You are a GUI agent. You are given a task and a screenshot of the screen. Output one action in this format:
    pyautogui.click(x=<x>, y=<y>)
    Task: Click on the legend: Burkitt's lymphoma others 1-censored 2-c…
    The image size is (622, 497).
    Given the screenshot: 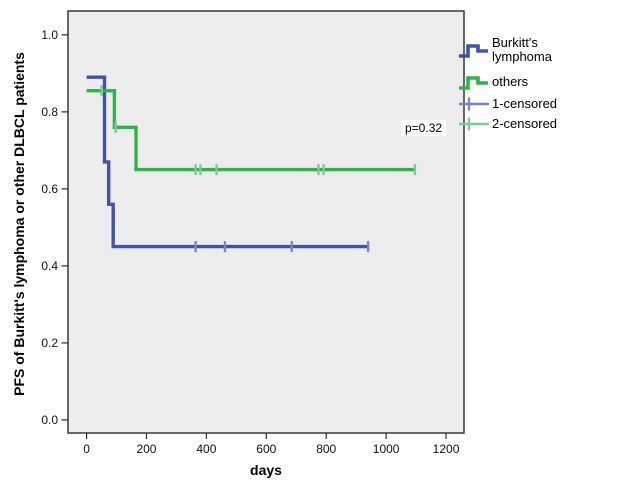 What is the action you would take?
    pyautogui.click(x=539, y=86)
    